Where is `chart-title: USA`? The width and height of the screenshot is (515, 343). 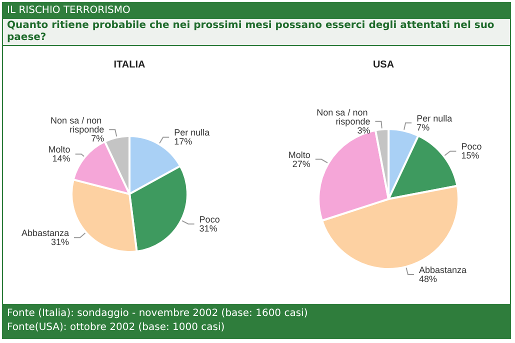 chart-title: USA is located at coordinates (383, 65).